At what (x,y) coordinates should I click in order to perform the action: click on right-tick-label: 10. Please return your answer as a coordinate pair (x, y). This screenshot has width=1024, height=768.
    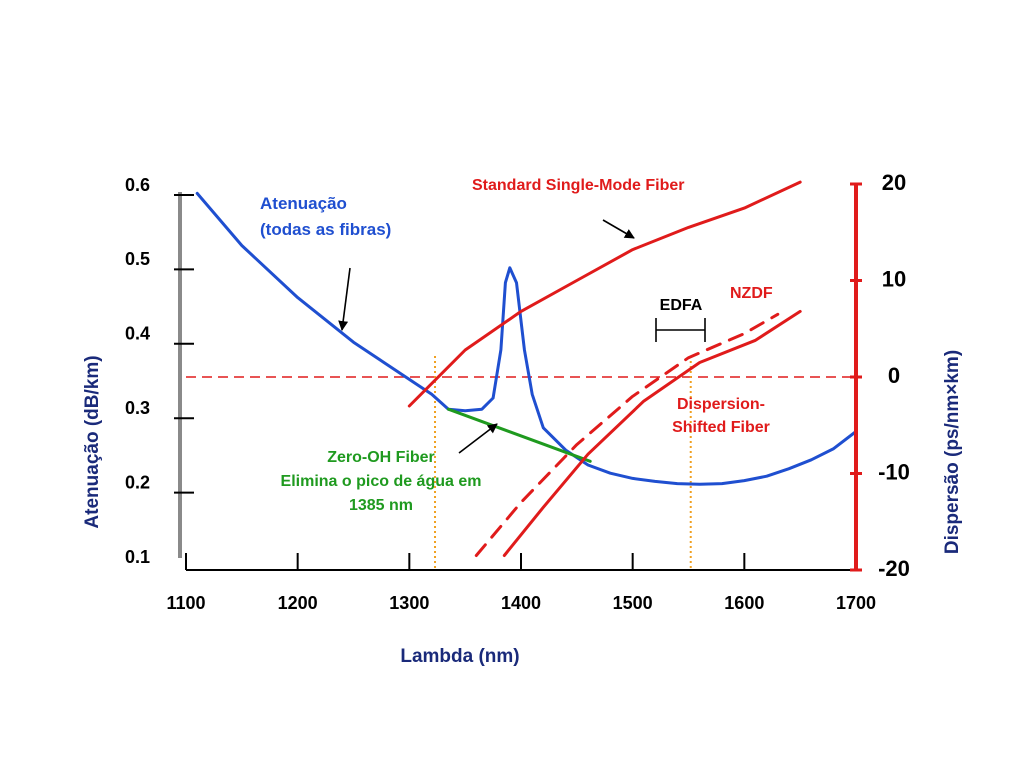
    Looking at the image, I should click on (894, 278).